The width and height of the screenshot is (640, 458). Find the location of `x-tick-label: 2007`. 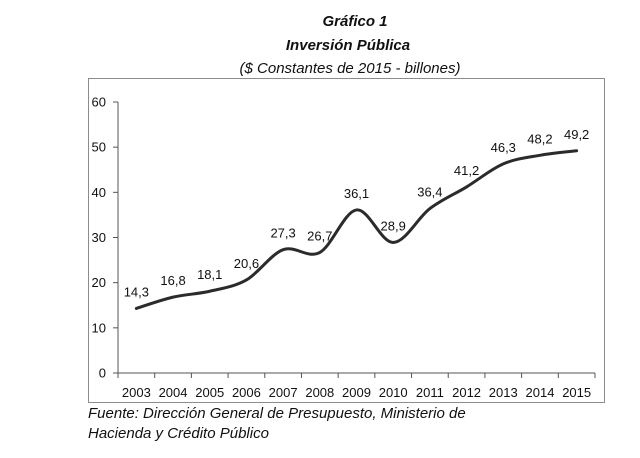

x-tick-label: 2007 is located at coordinates (283, 392).